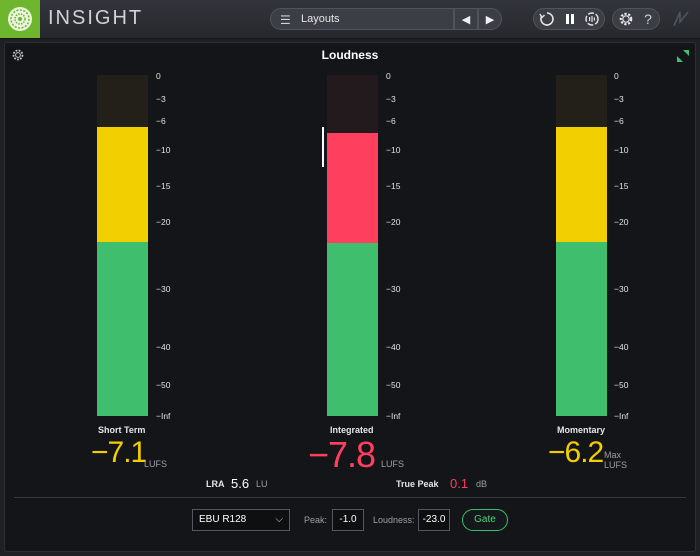  I want to click on reset-icon, so click(546, 19).